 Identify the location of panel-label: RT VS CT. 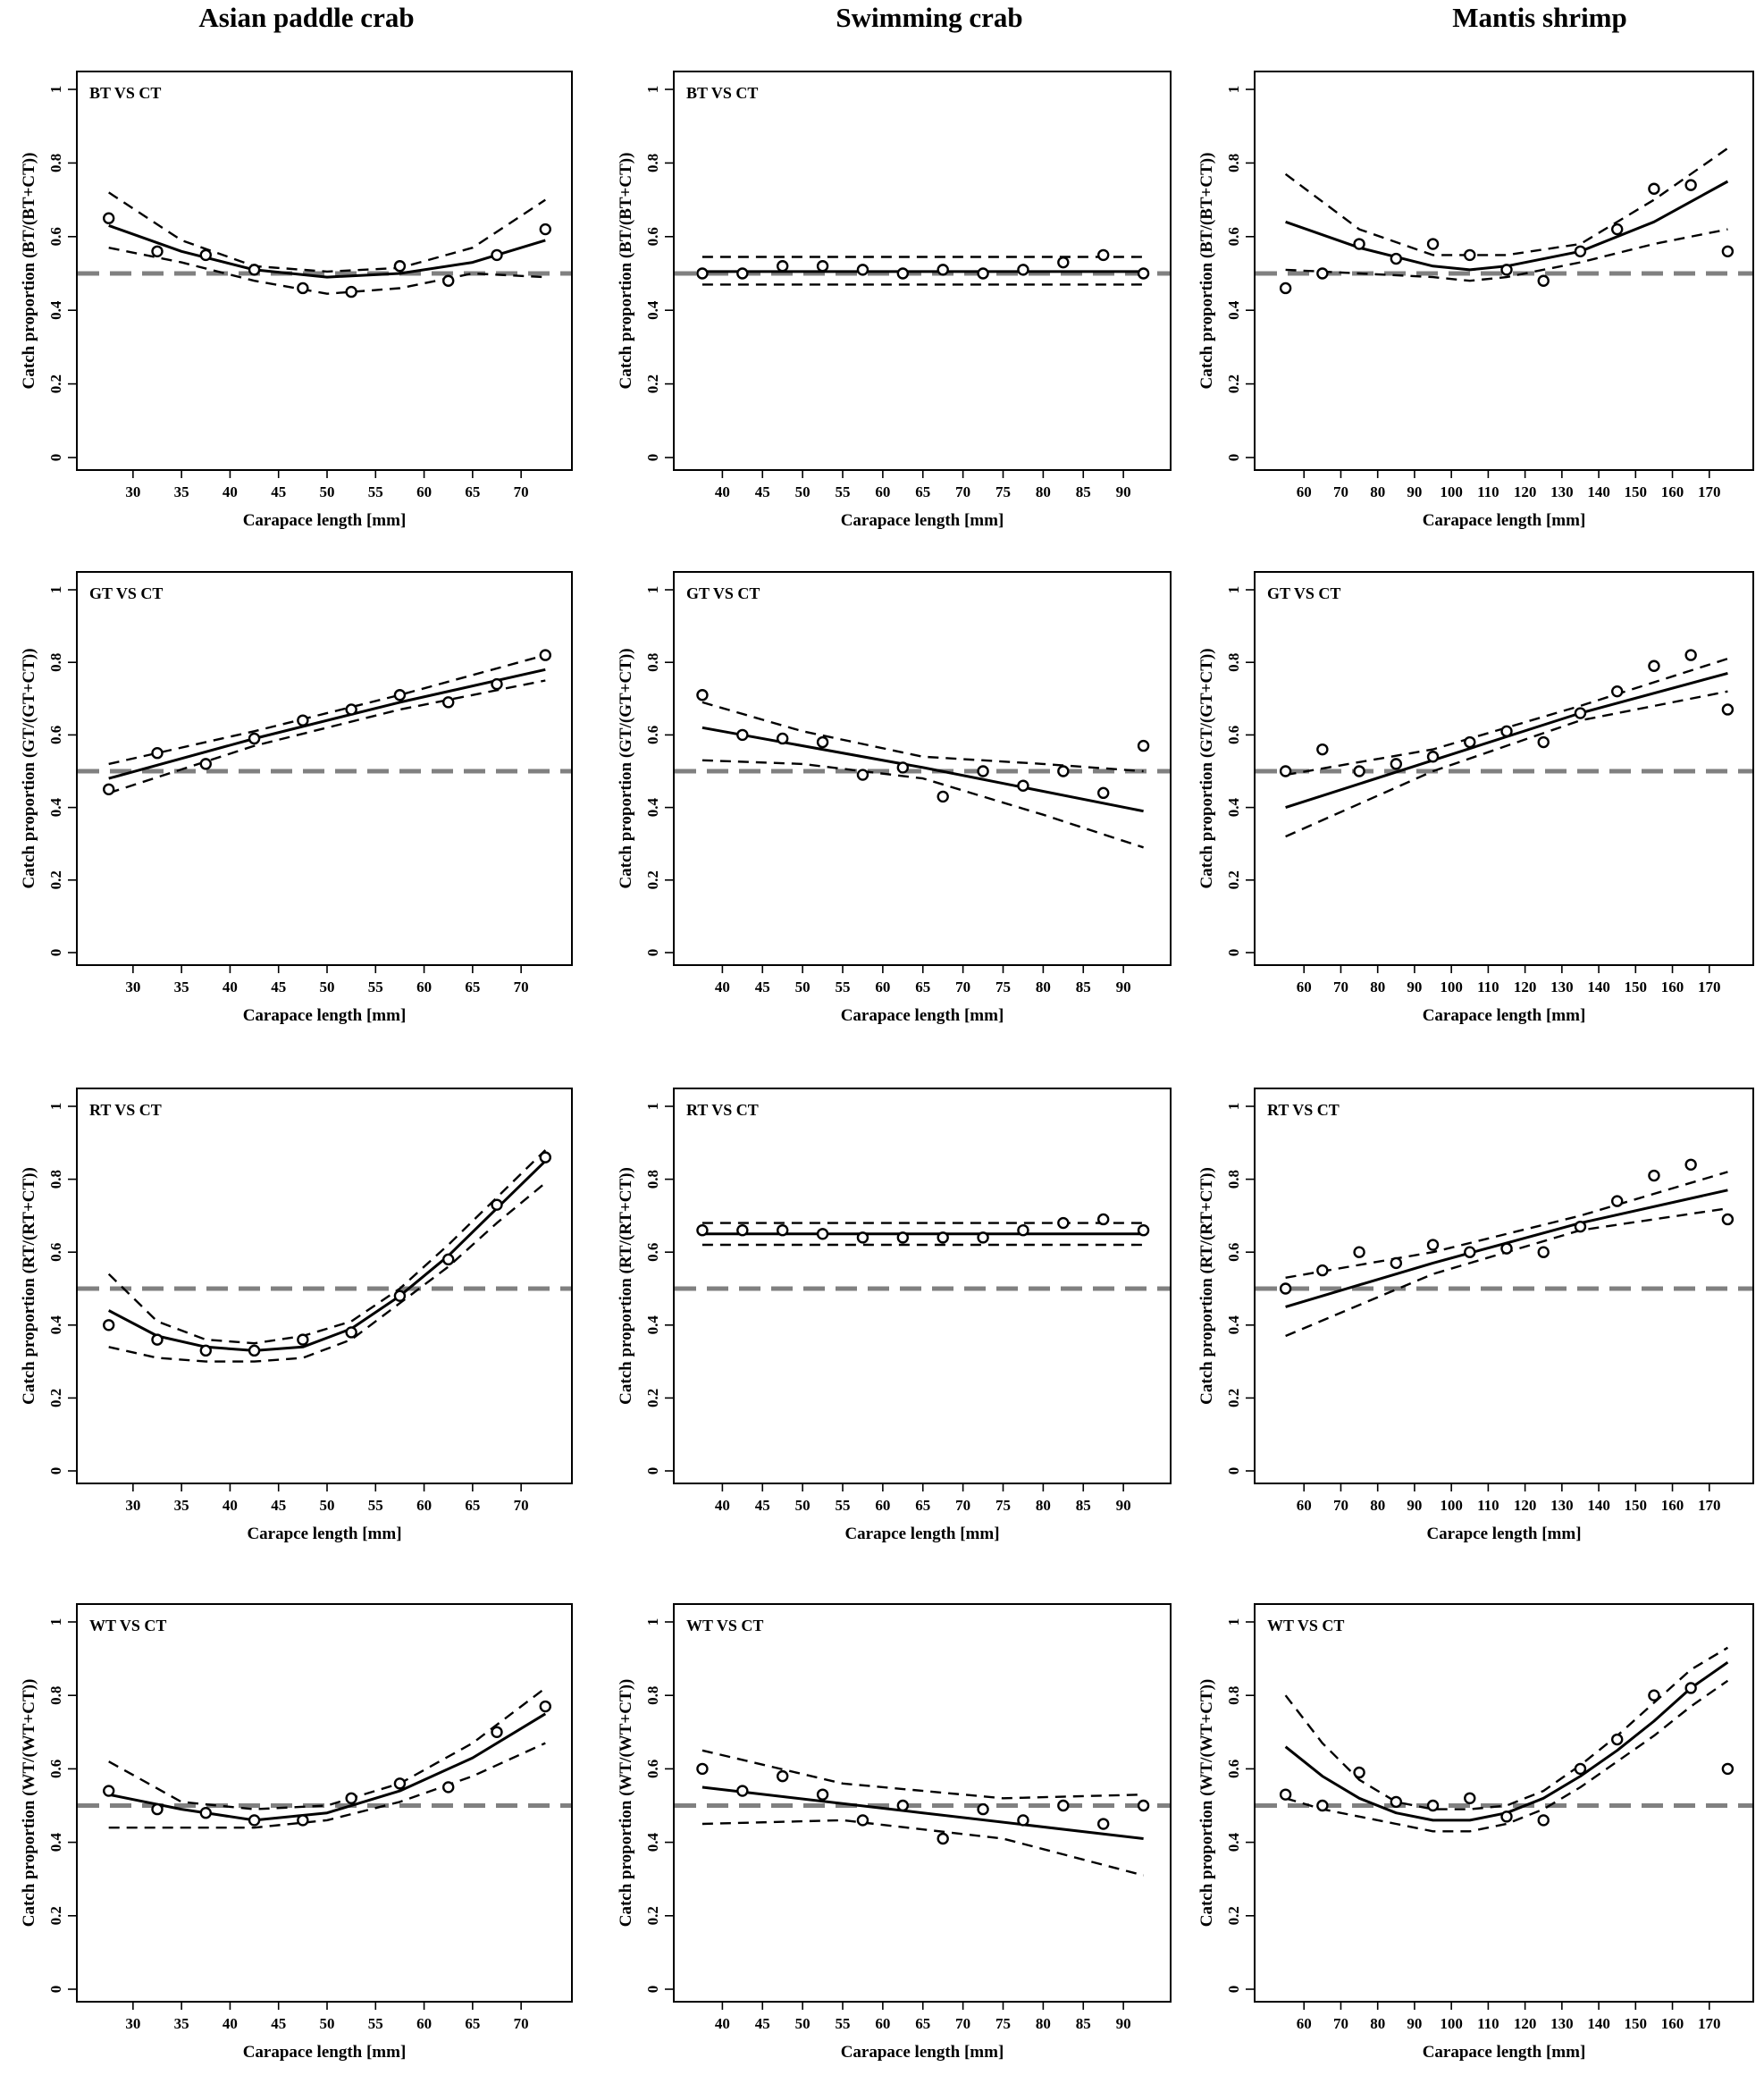
(1303, 1110).